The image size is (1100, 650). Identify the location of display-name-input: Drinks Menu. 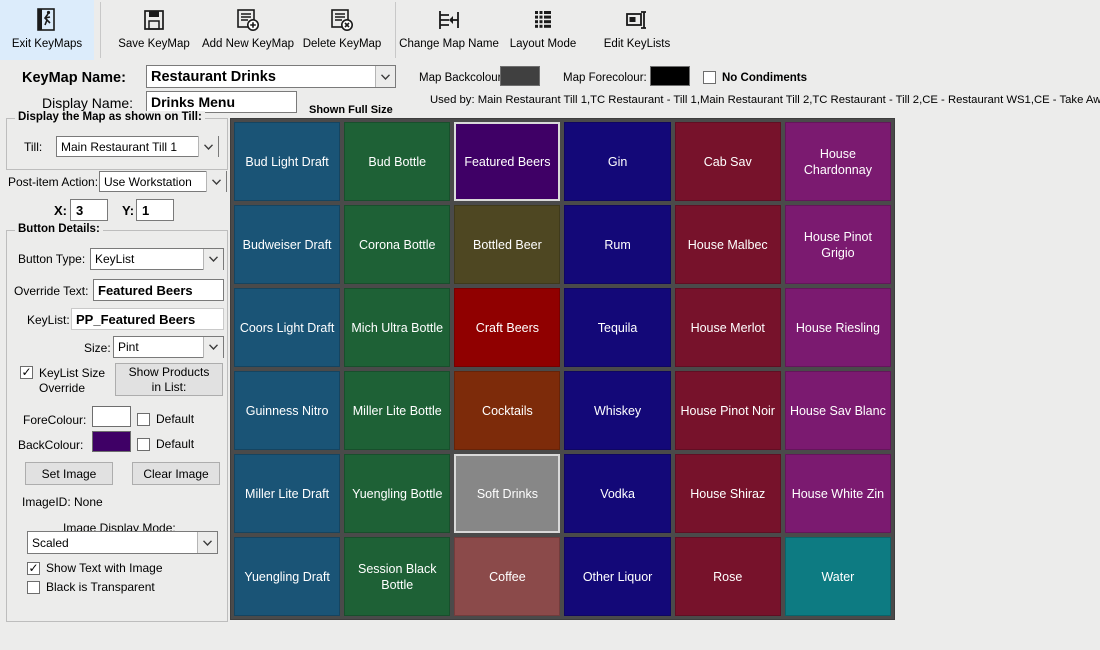
(221, 102).